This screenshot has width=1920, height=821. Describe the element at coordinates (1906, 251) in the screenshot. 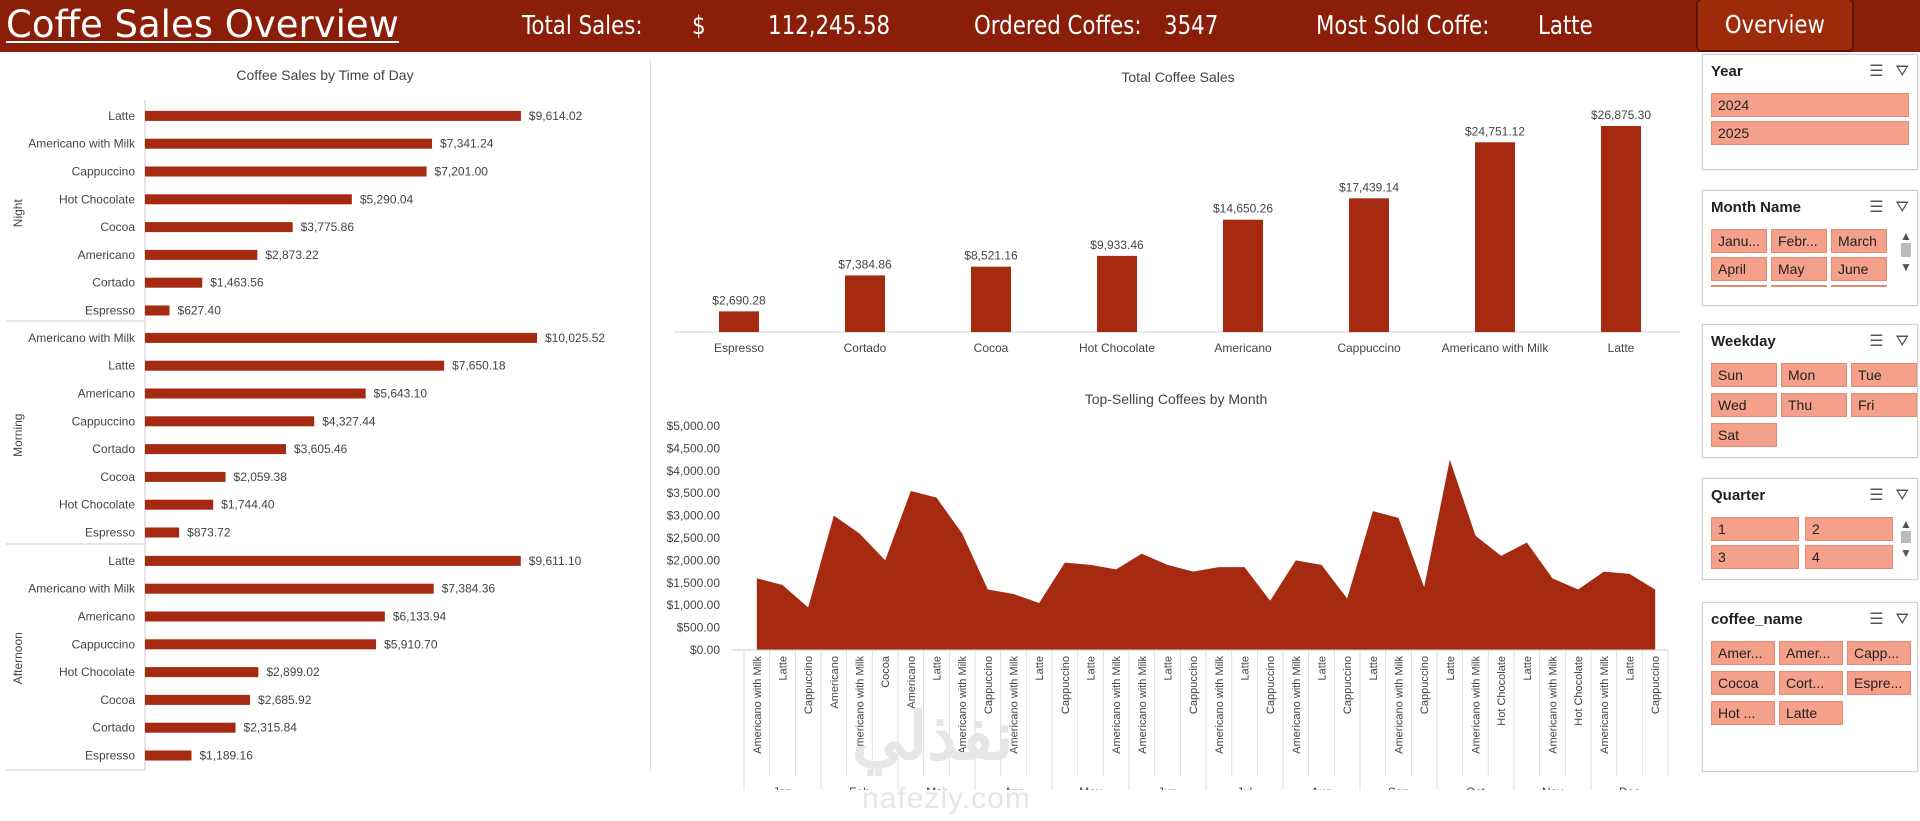

I see `slicer-month-scrollbar: ▲ ▼` at that location.